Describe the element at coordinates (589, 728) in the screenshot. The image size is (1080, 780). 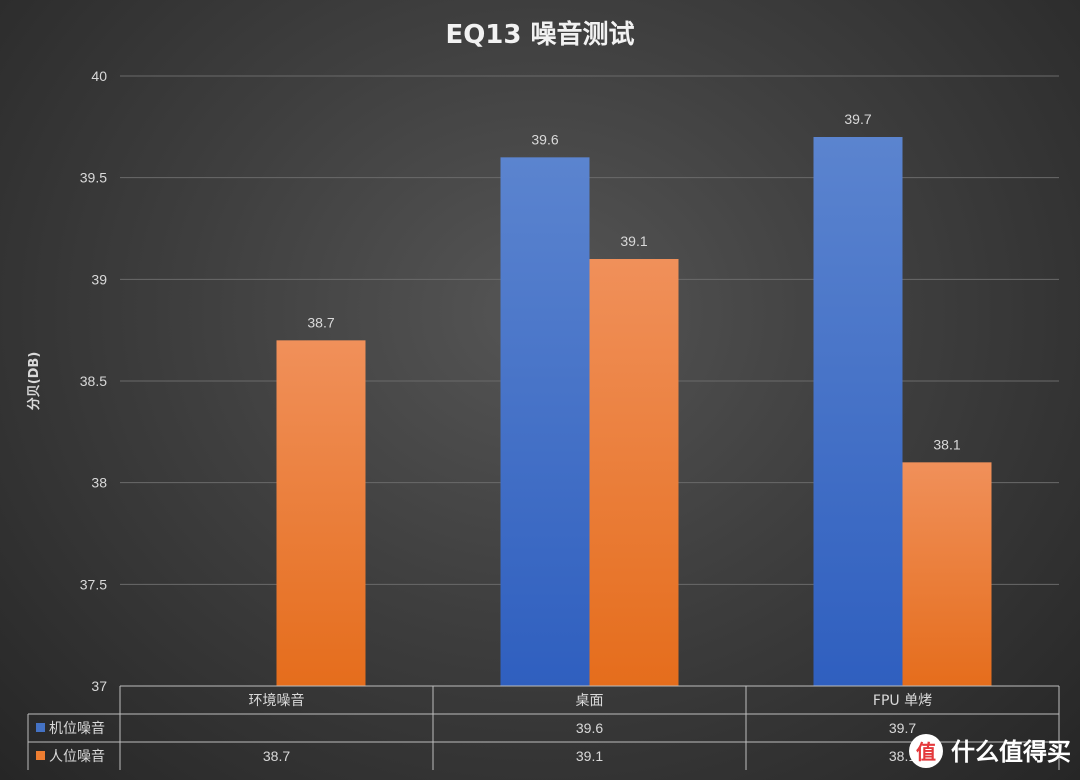
I see `table-cell: 39.6` at that location.